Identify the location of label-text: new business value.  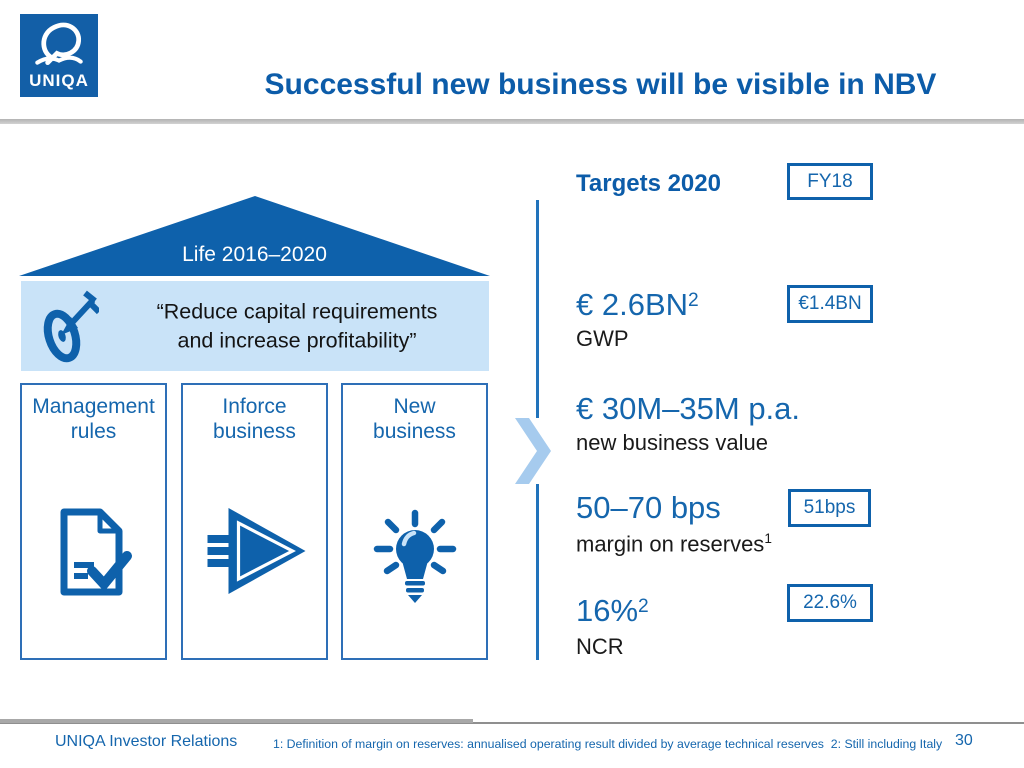
(672, 442).